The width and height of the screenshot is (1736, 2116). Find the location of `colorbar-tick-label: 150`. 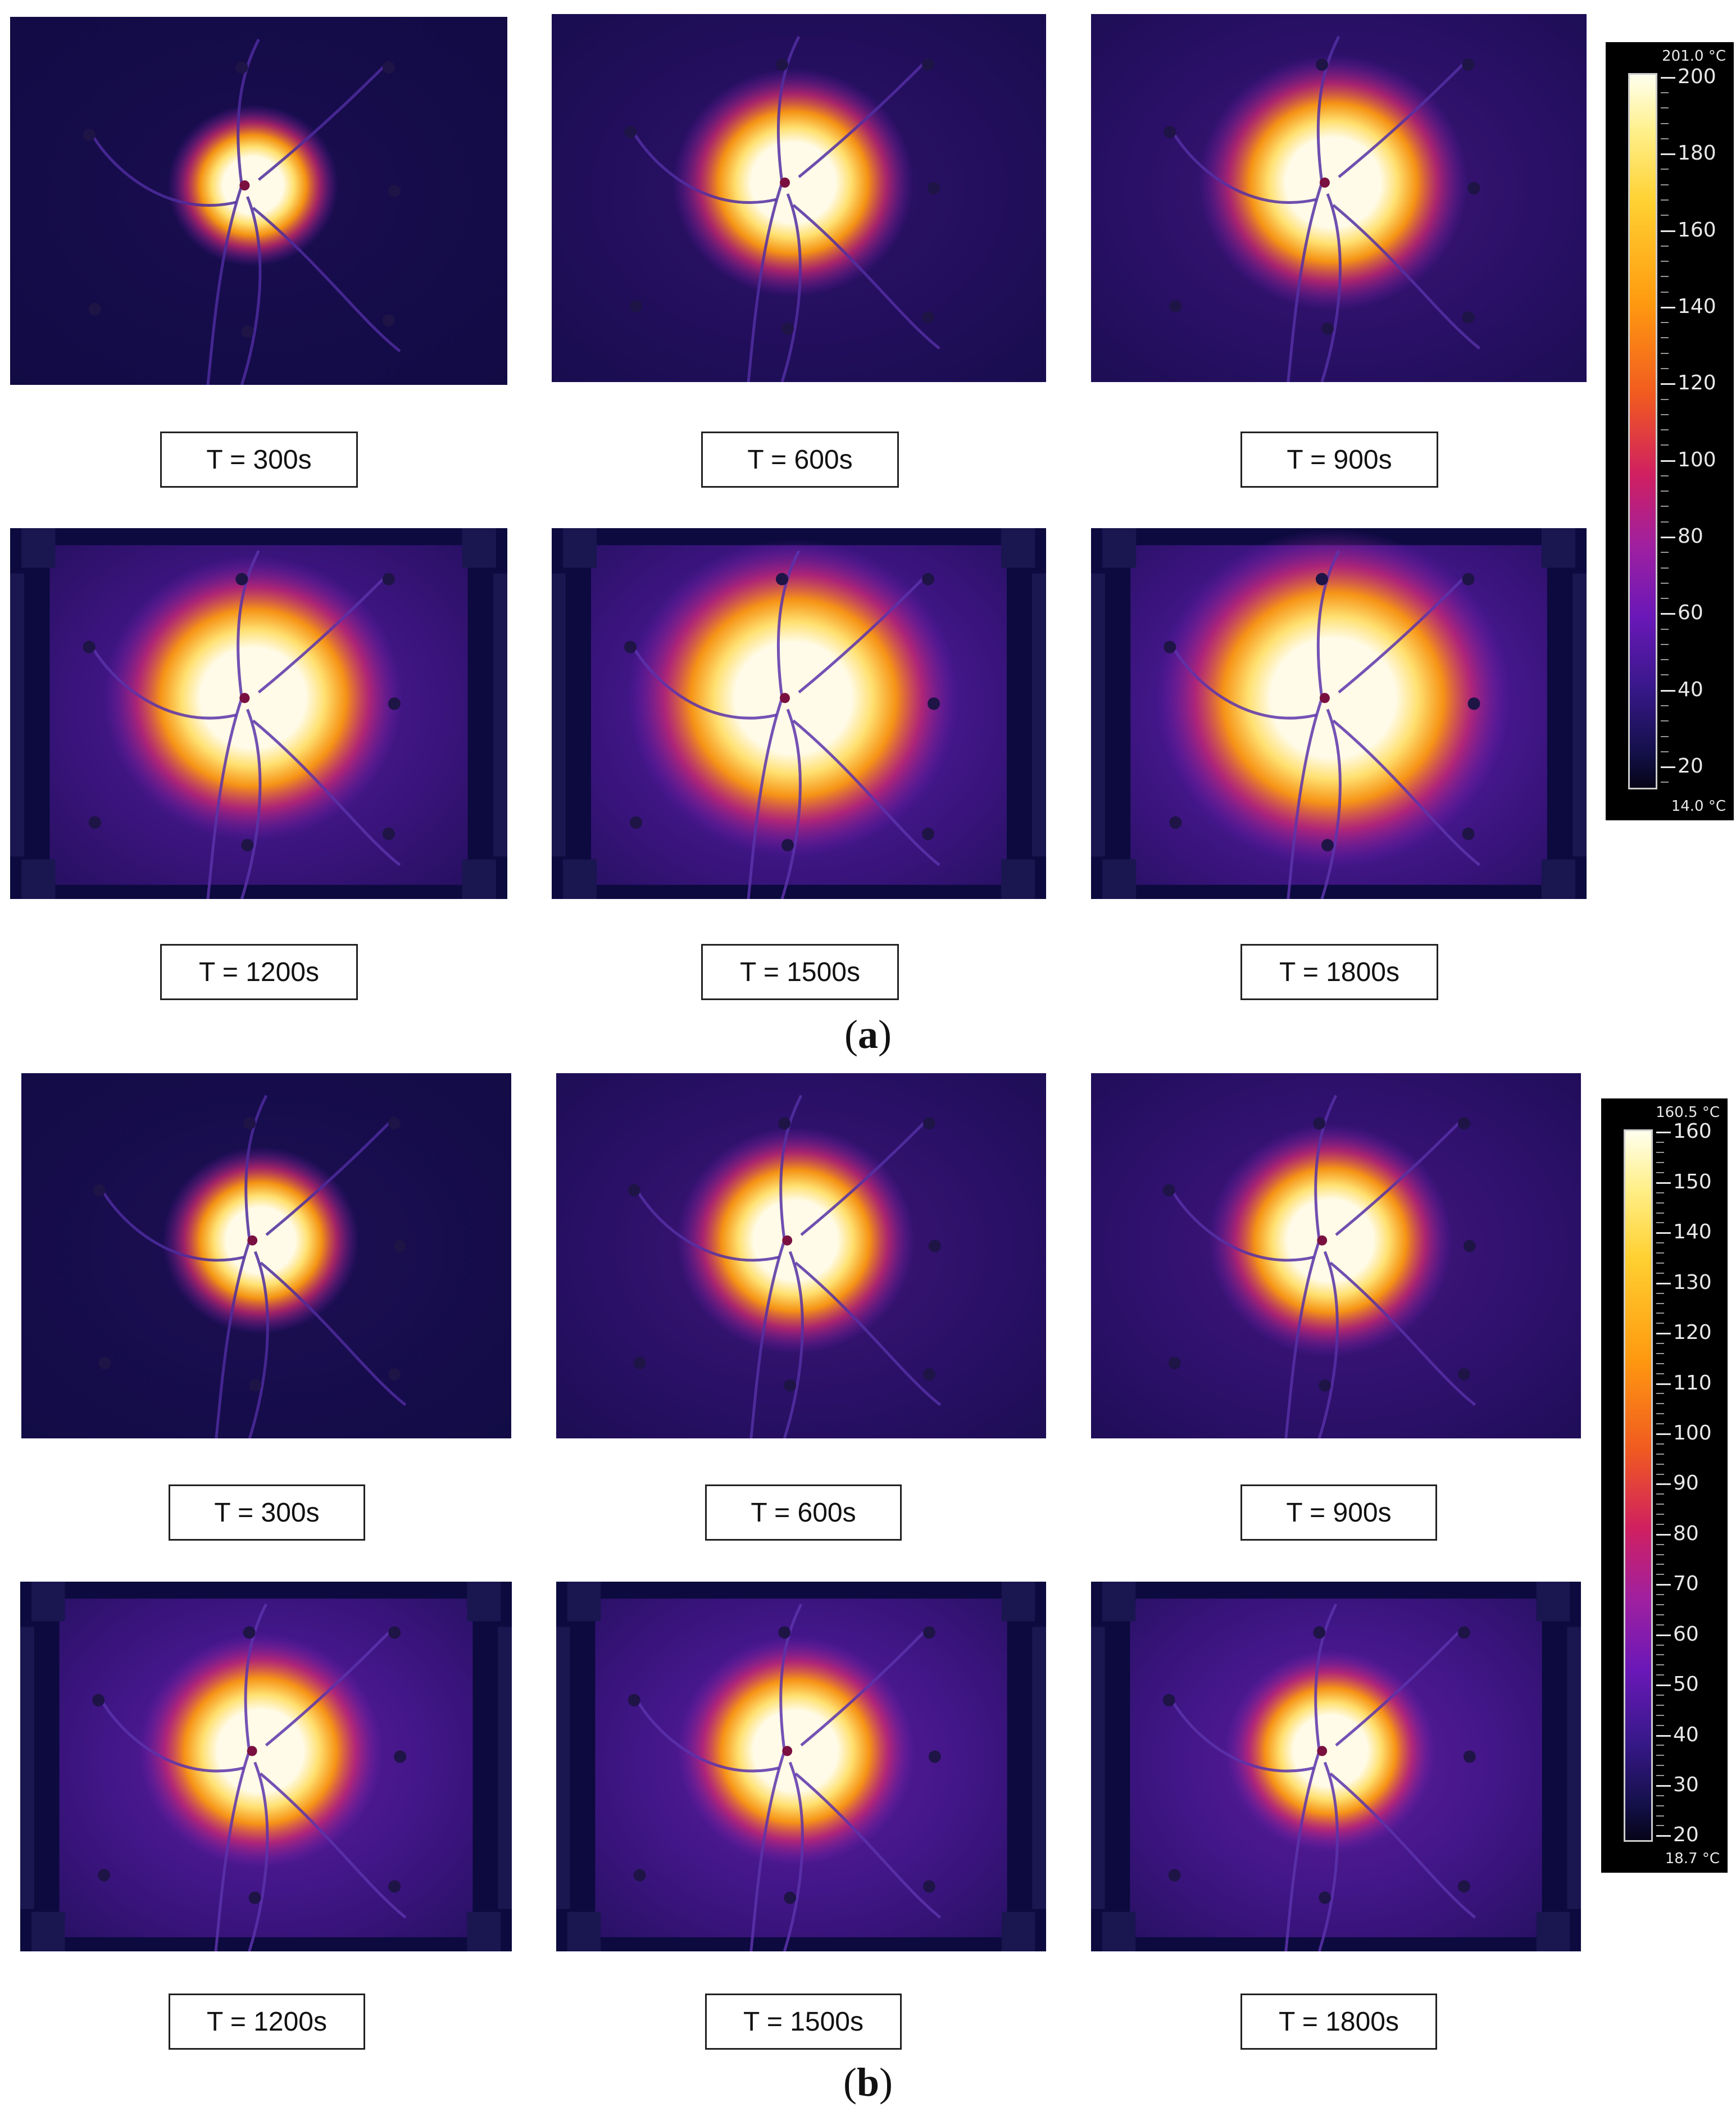

colorbar-tick-label: 150 is located at coordinates (1692, 1181).